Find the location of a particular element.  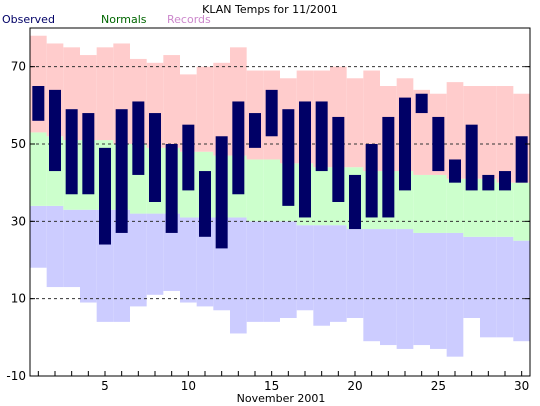

x-tick-label: 30 is located at coordinates (521, 386).